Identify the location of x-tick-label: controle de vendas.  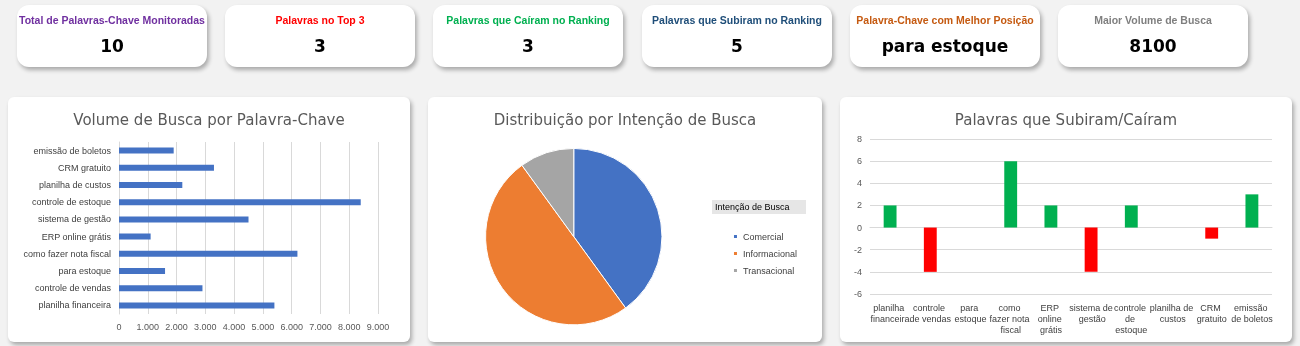
(930, 313).